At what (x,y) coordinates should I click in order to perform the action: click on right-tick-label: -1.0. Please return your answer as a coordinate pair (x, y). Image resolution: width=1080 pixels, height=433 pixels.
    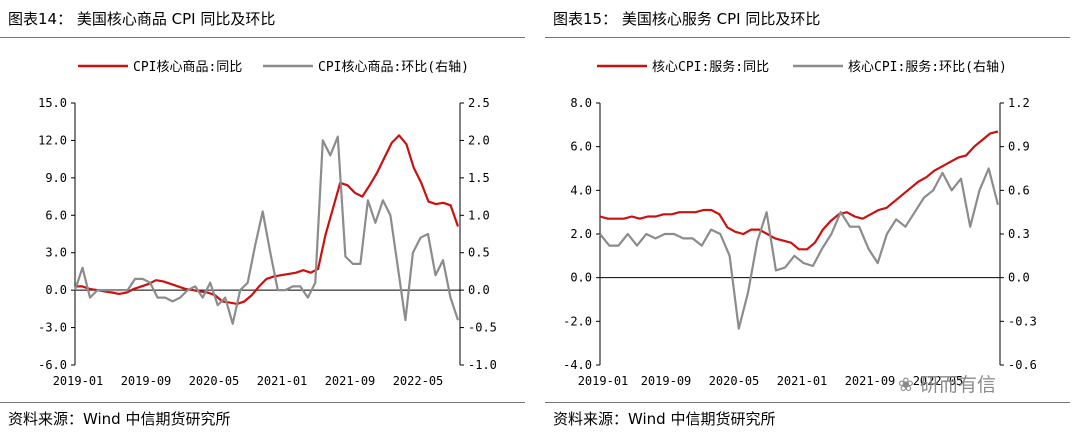
    Looking at the image, I should click on (482, 365).